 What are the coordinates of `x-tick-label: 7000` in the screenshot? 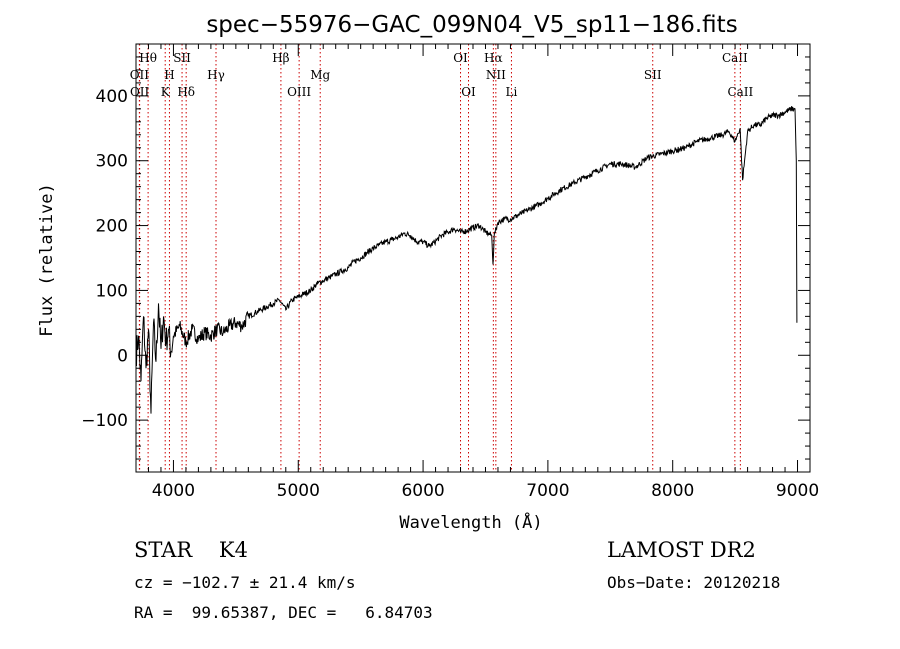 It's located at (547, 491).